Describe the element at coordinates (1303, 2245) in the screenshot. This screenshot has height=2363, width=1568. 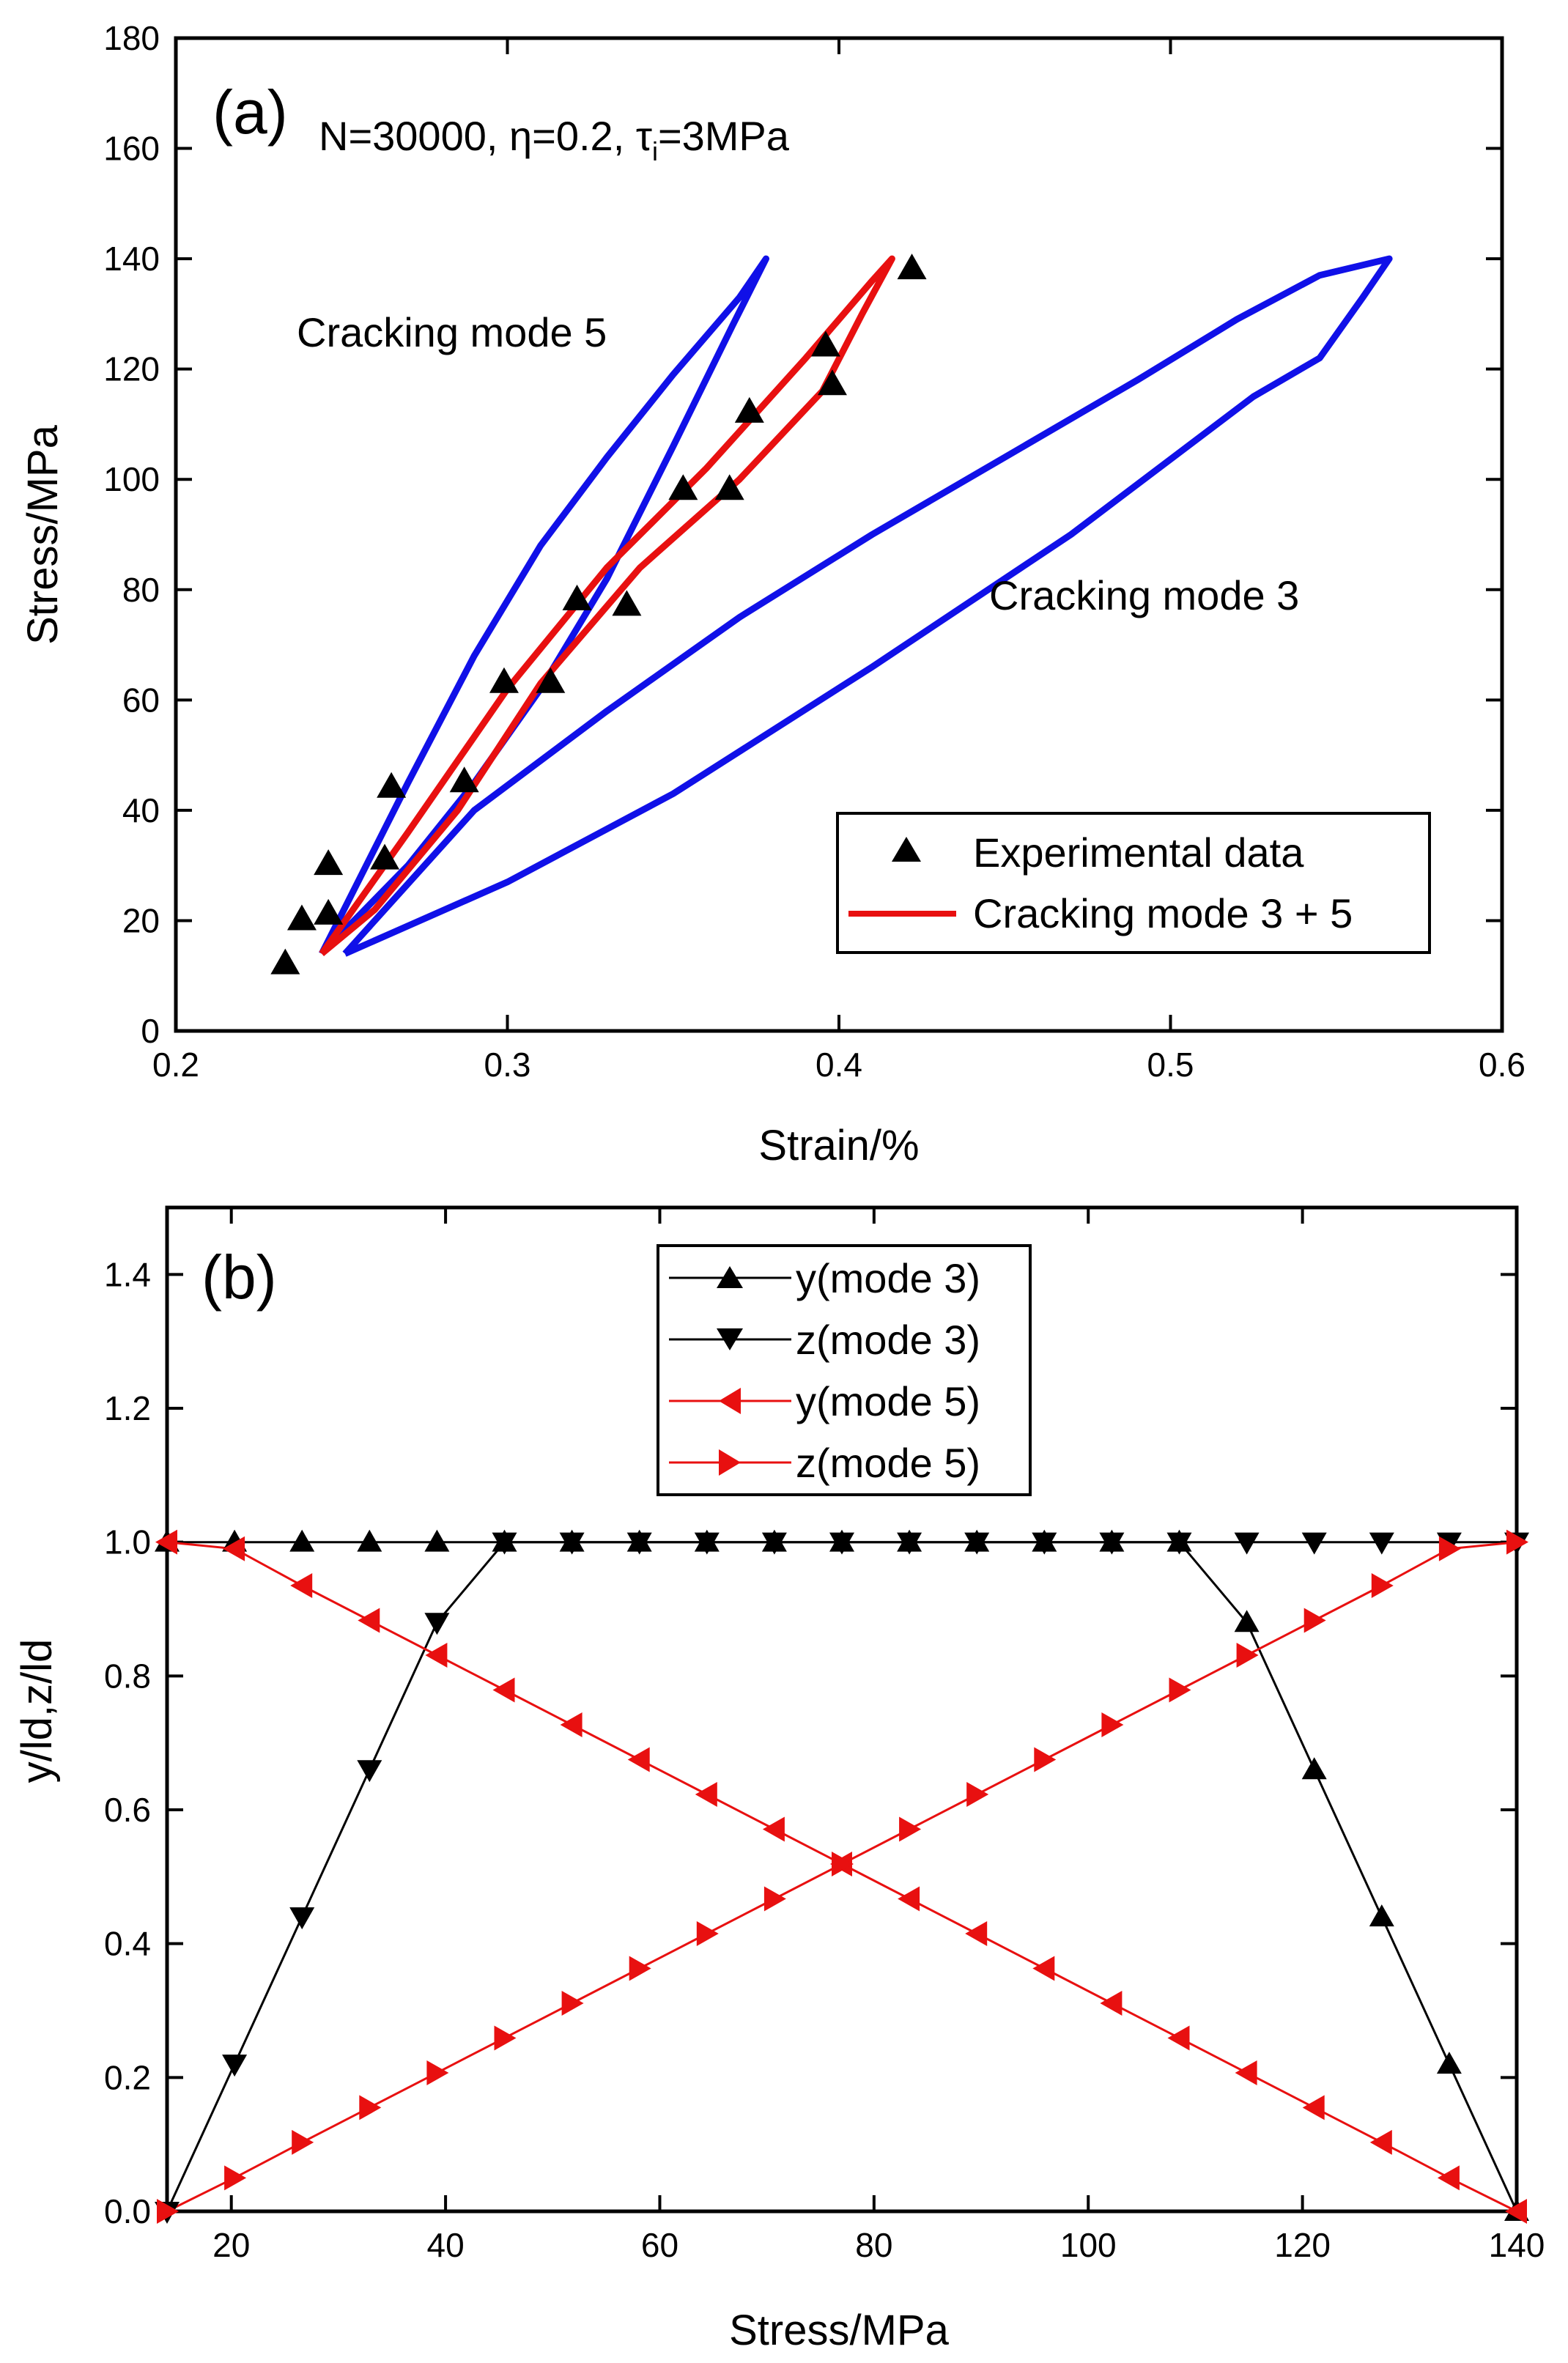
I see `b-x-tick-label: 120` at that location.